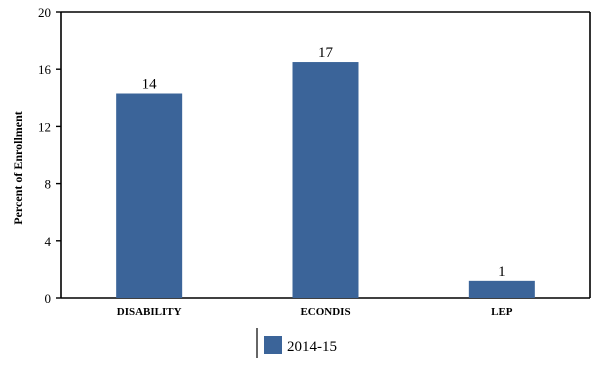 The width and height of the screenshot is (596, 366). What do you see at coordinates (273, 345) in the screenshot?
I see `legend-swatch` at bounding box center [273, 345].